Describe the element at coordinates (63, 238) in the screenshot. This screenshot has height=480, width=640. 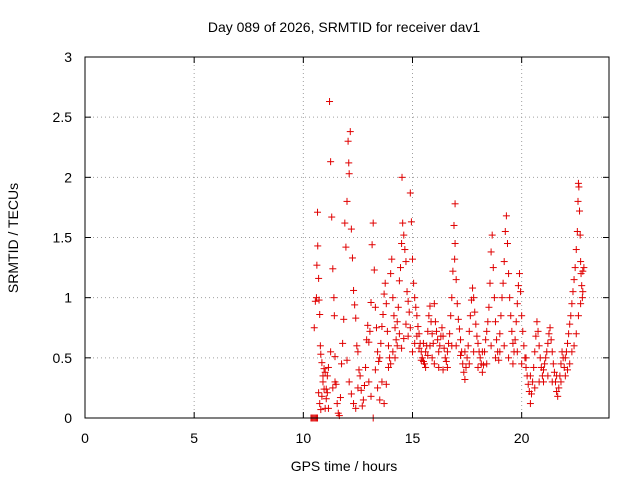
I see `y-tick-label: 1.5` at that location.